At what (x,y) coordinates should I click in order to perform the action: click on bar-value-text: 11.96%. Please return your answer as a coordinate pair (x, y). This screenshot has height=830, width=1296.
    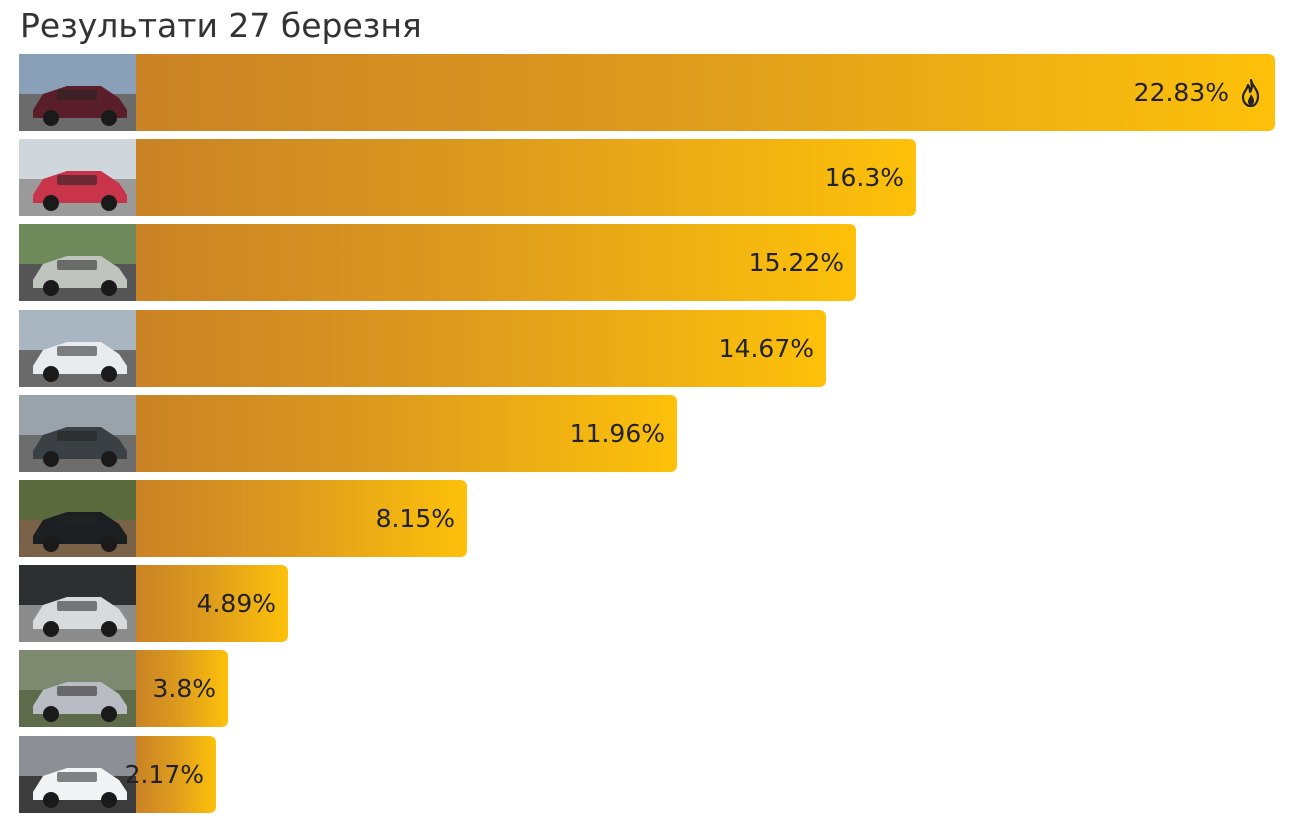
    Looking at the image, I should click on (617, 433).